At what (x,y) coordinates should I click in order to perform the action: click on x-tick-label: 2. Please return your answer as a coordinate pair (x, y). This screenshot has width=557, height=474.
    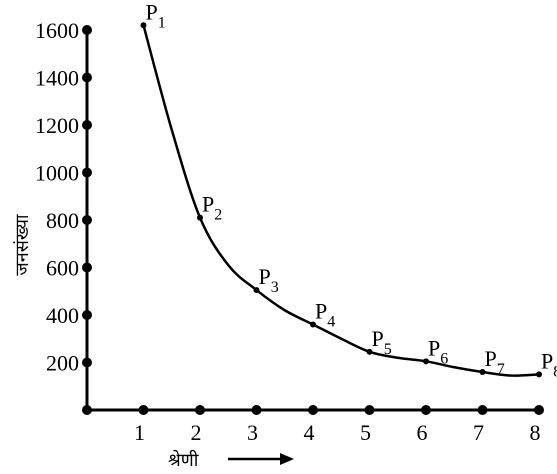
    Looking at the image, I should click on (196, 432).